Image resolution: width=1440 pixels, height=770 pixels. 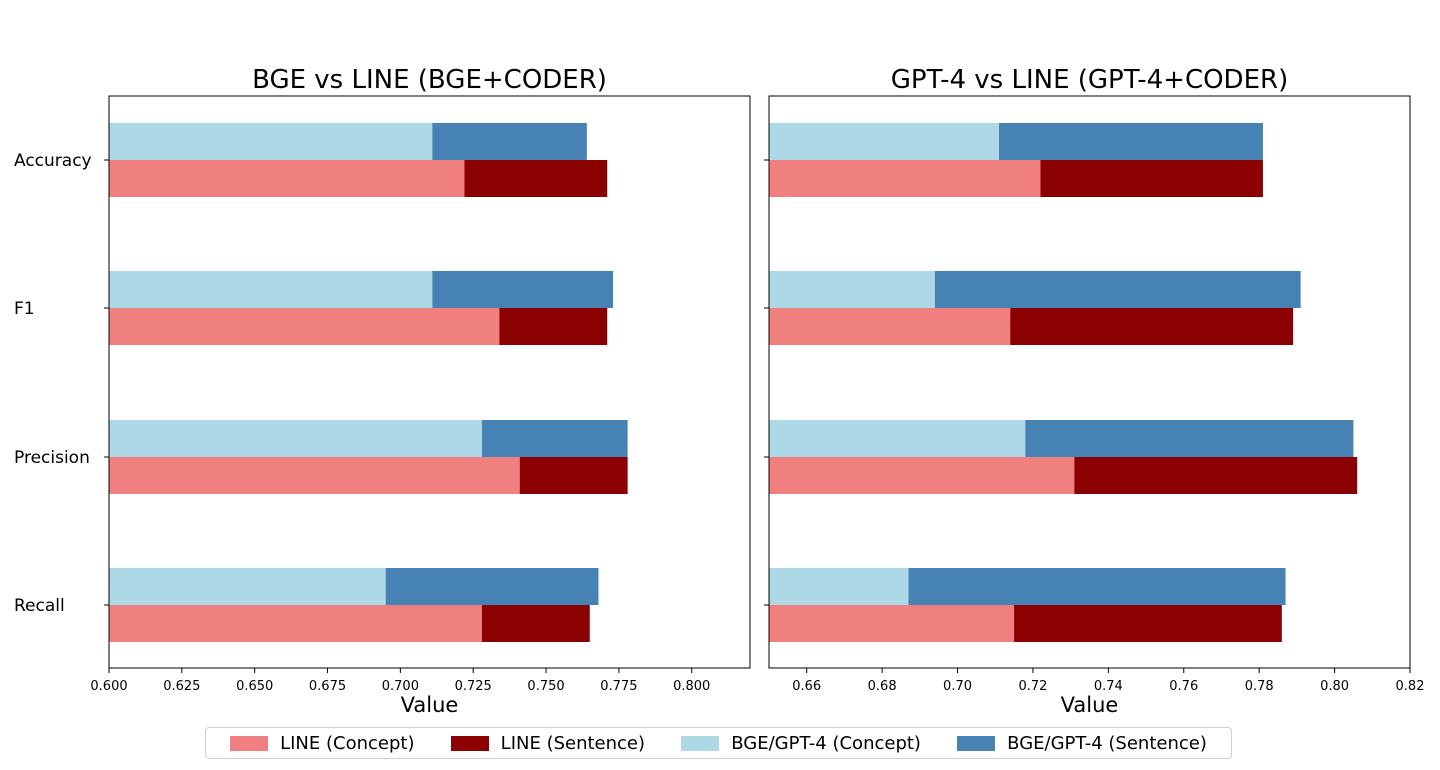 What do you see at coordinates (39, 606) in the screenshot?
I see `category-label-recall: Recall` at bounding box center [39, 606].